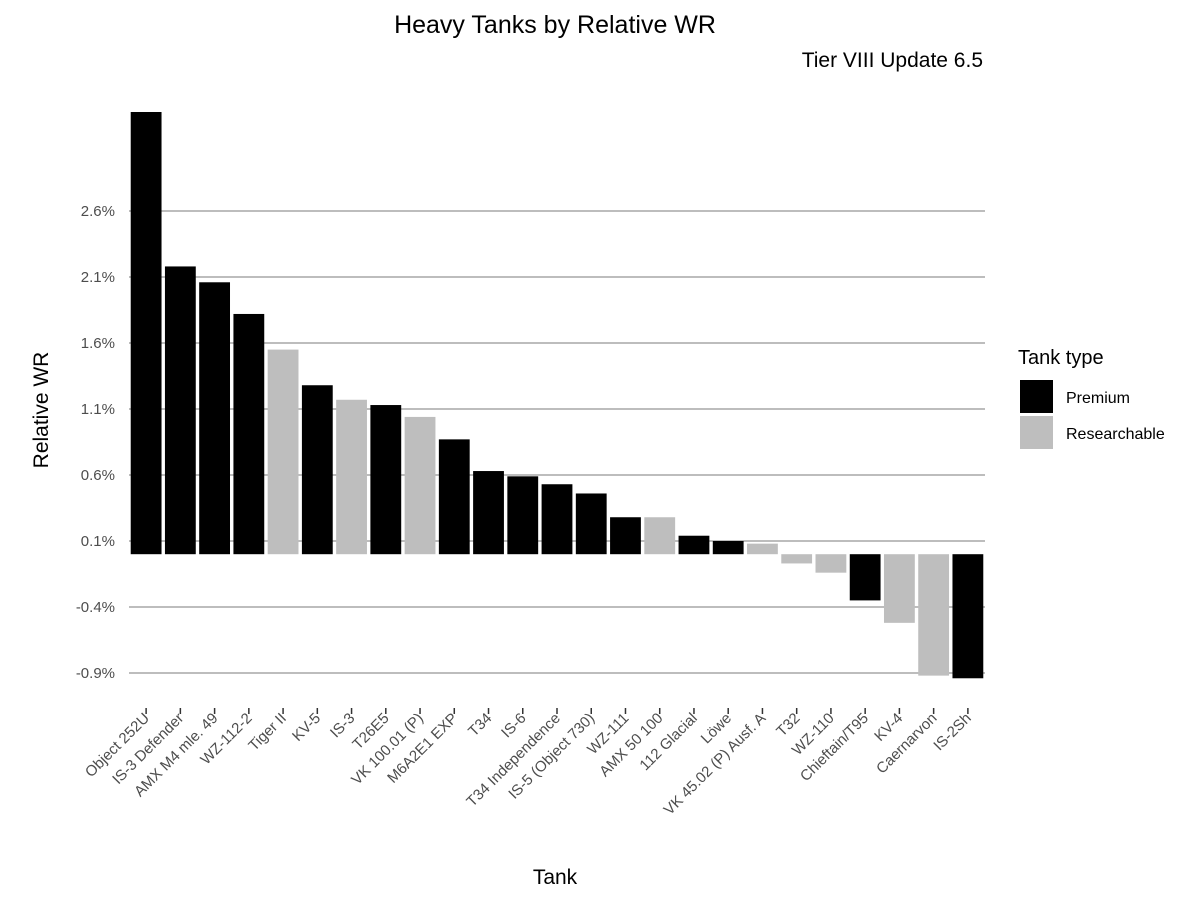 The image size is (1200, 900). What do you see at coordinates (1115, 434) in the screenshot?
I see `legend-label-researchable: Researchable` at bounding box center [1115, 434].